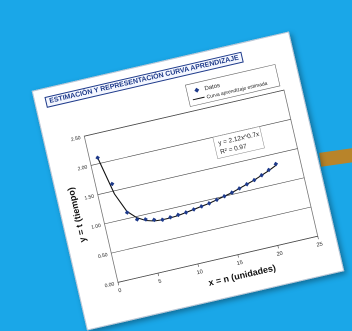 This screenshot has height=331, width=352. Describe the element at coordinates (109, 285) in the screenshot. I see `y-tick-label: 0.00` at that location.